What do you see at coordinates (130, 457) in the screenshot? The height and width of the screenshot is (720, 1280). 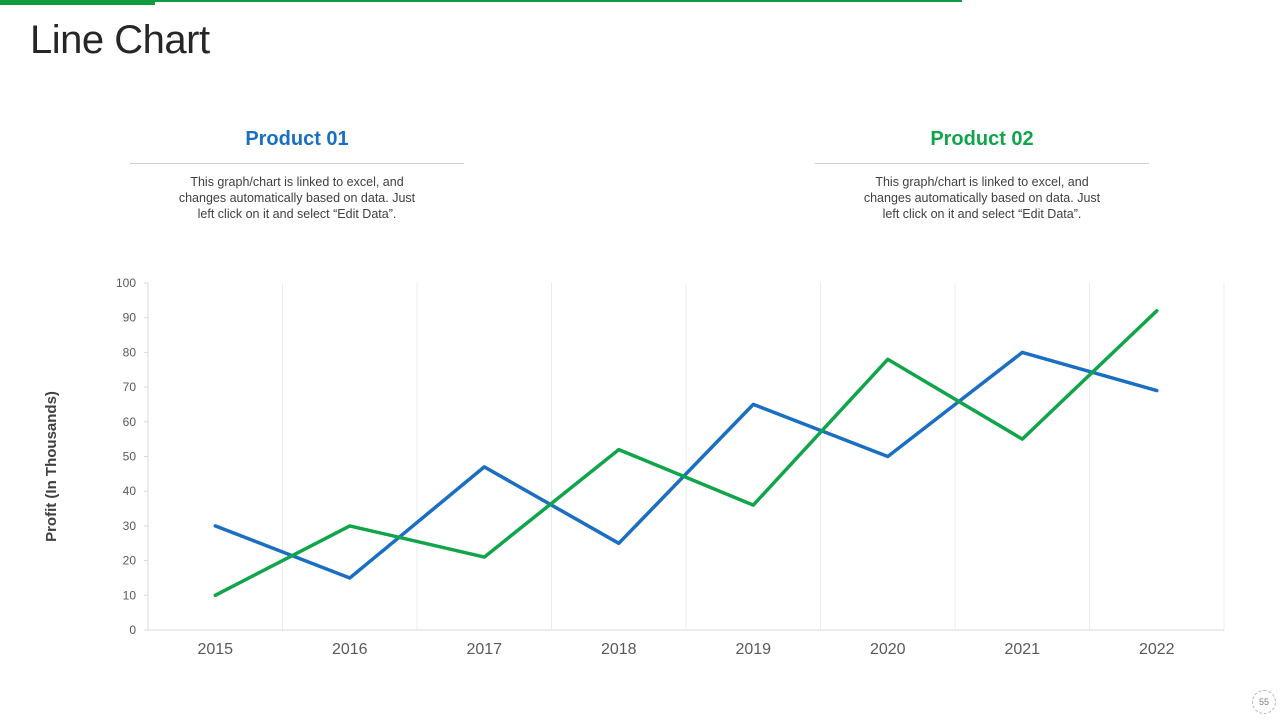 I see `y-tick-label: 50` at bounding box center [130, 457].